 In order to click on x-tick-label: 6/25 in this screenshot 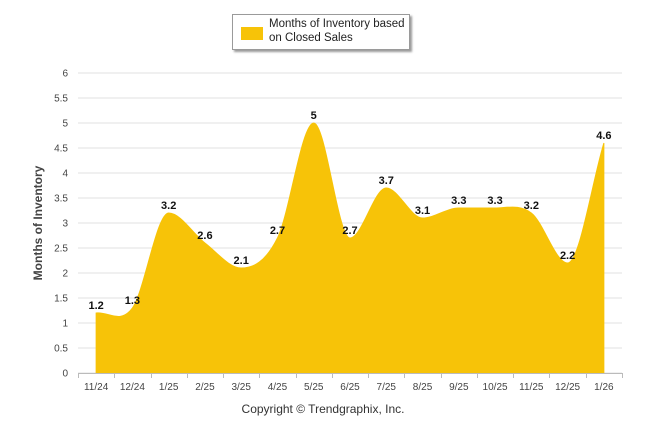, I will do `click(350, 387)`.